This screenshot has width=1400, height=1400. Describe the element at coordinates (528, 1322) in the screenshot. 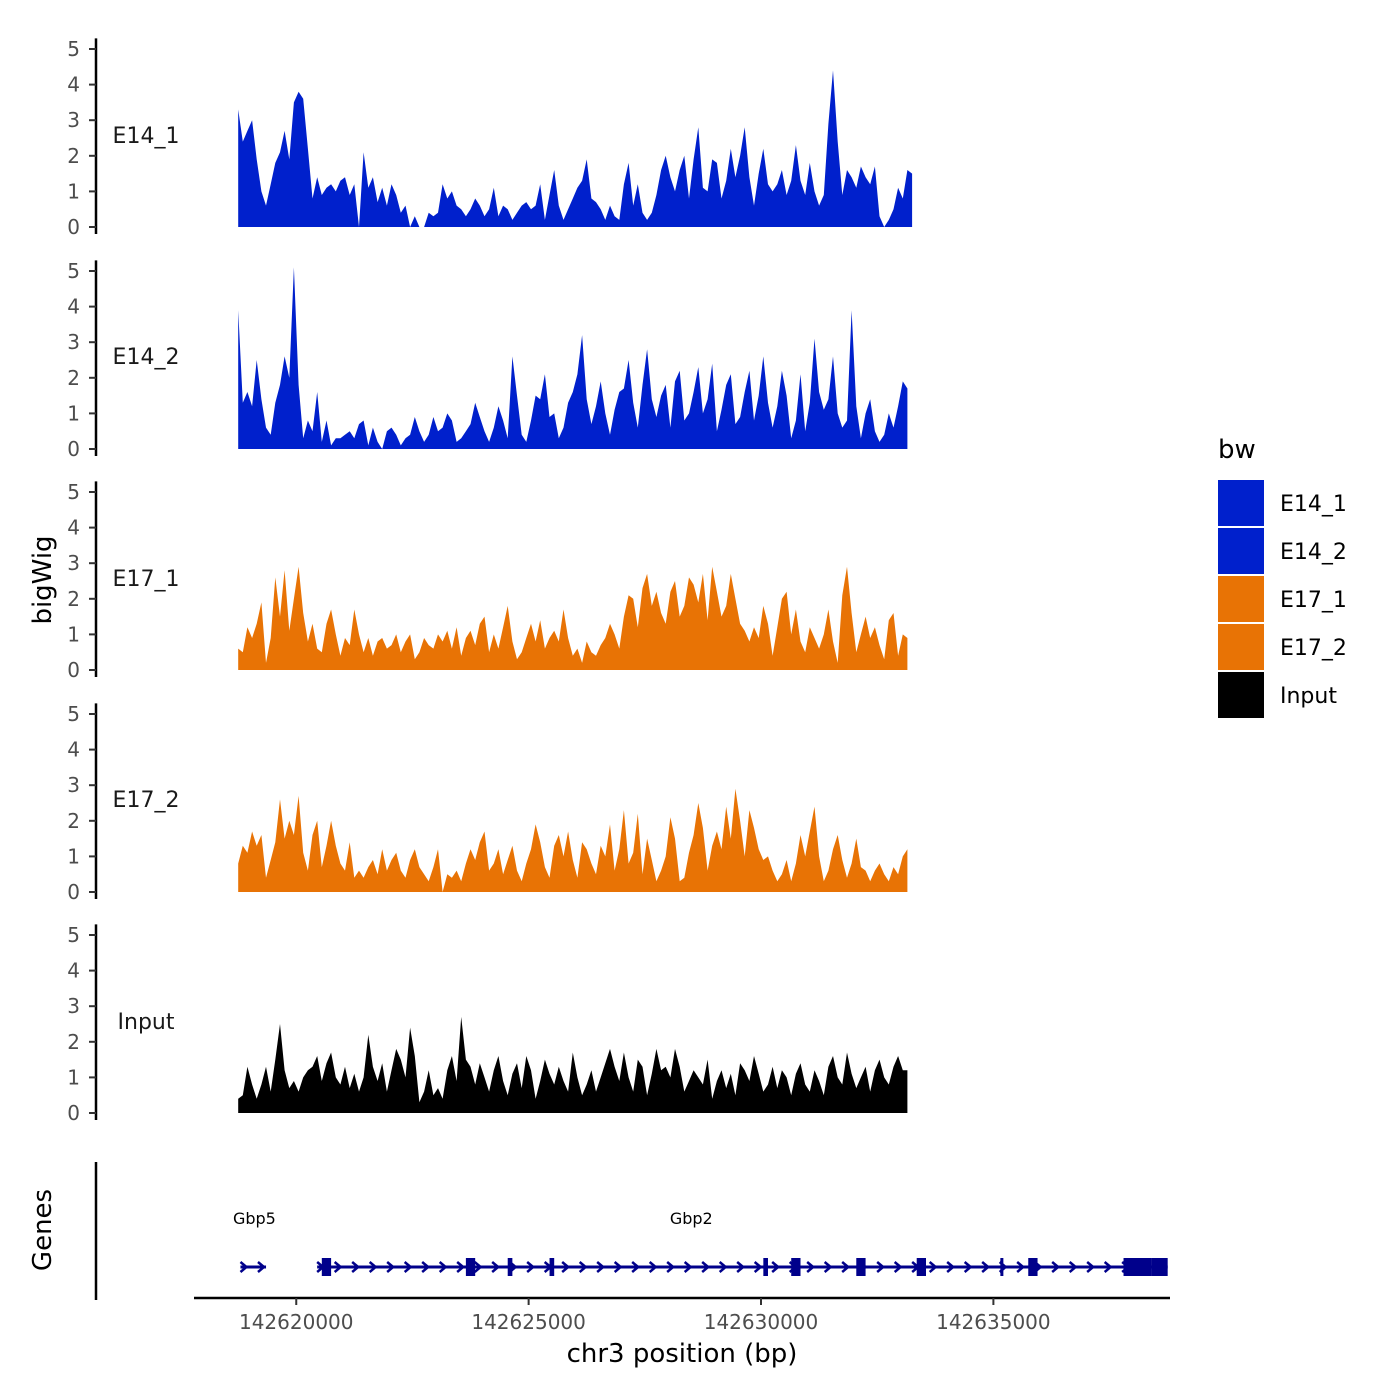

I see `x-tick-label: 142625000` at that location.